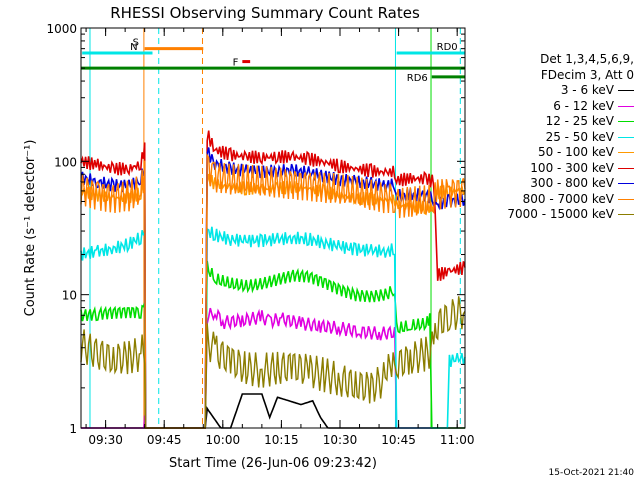 The height and width of the screenshot is (480, 640). I want to click on flag-bars: SN F RD0 RD6, so click(273, 61).